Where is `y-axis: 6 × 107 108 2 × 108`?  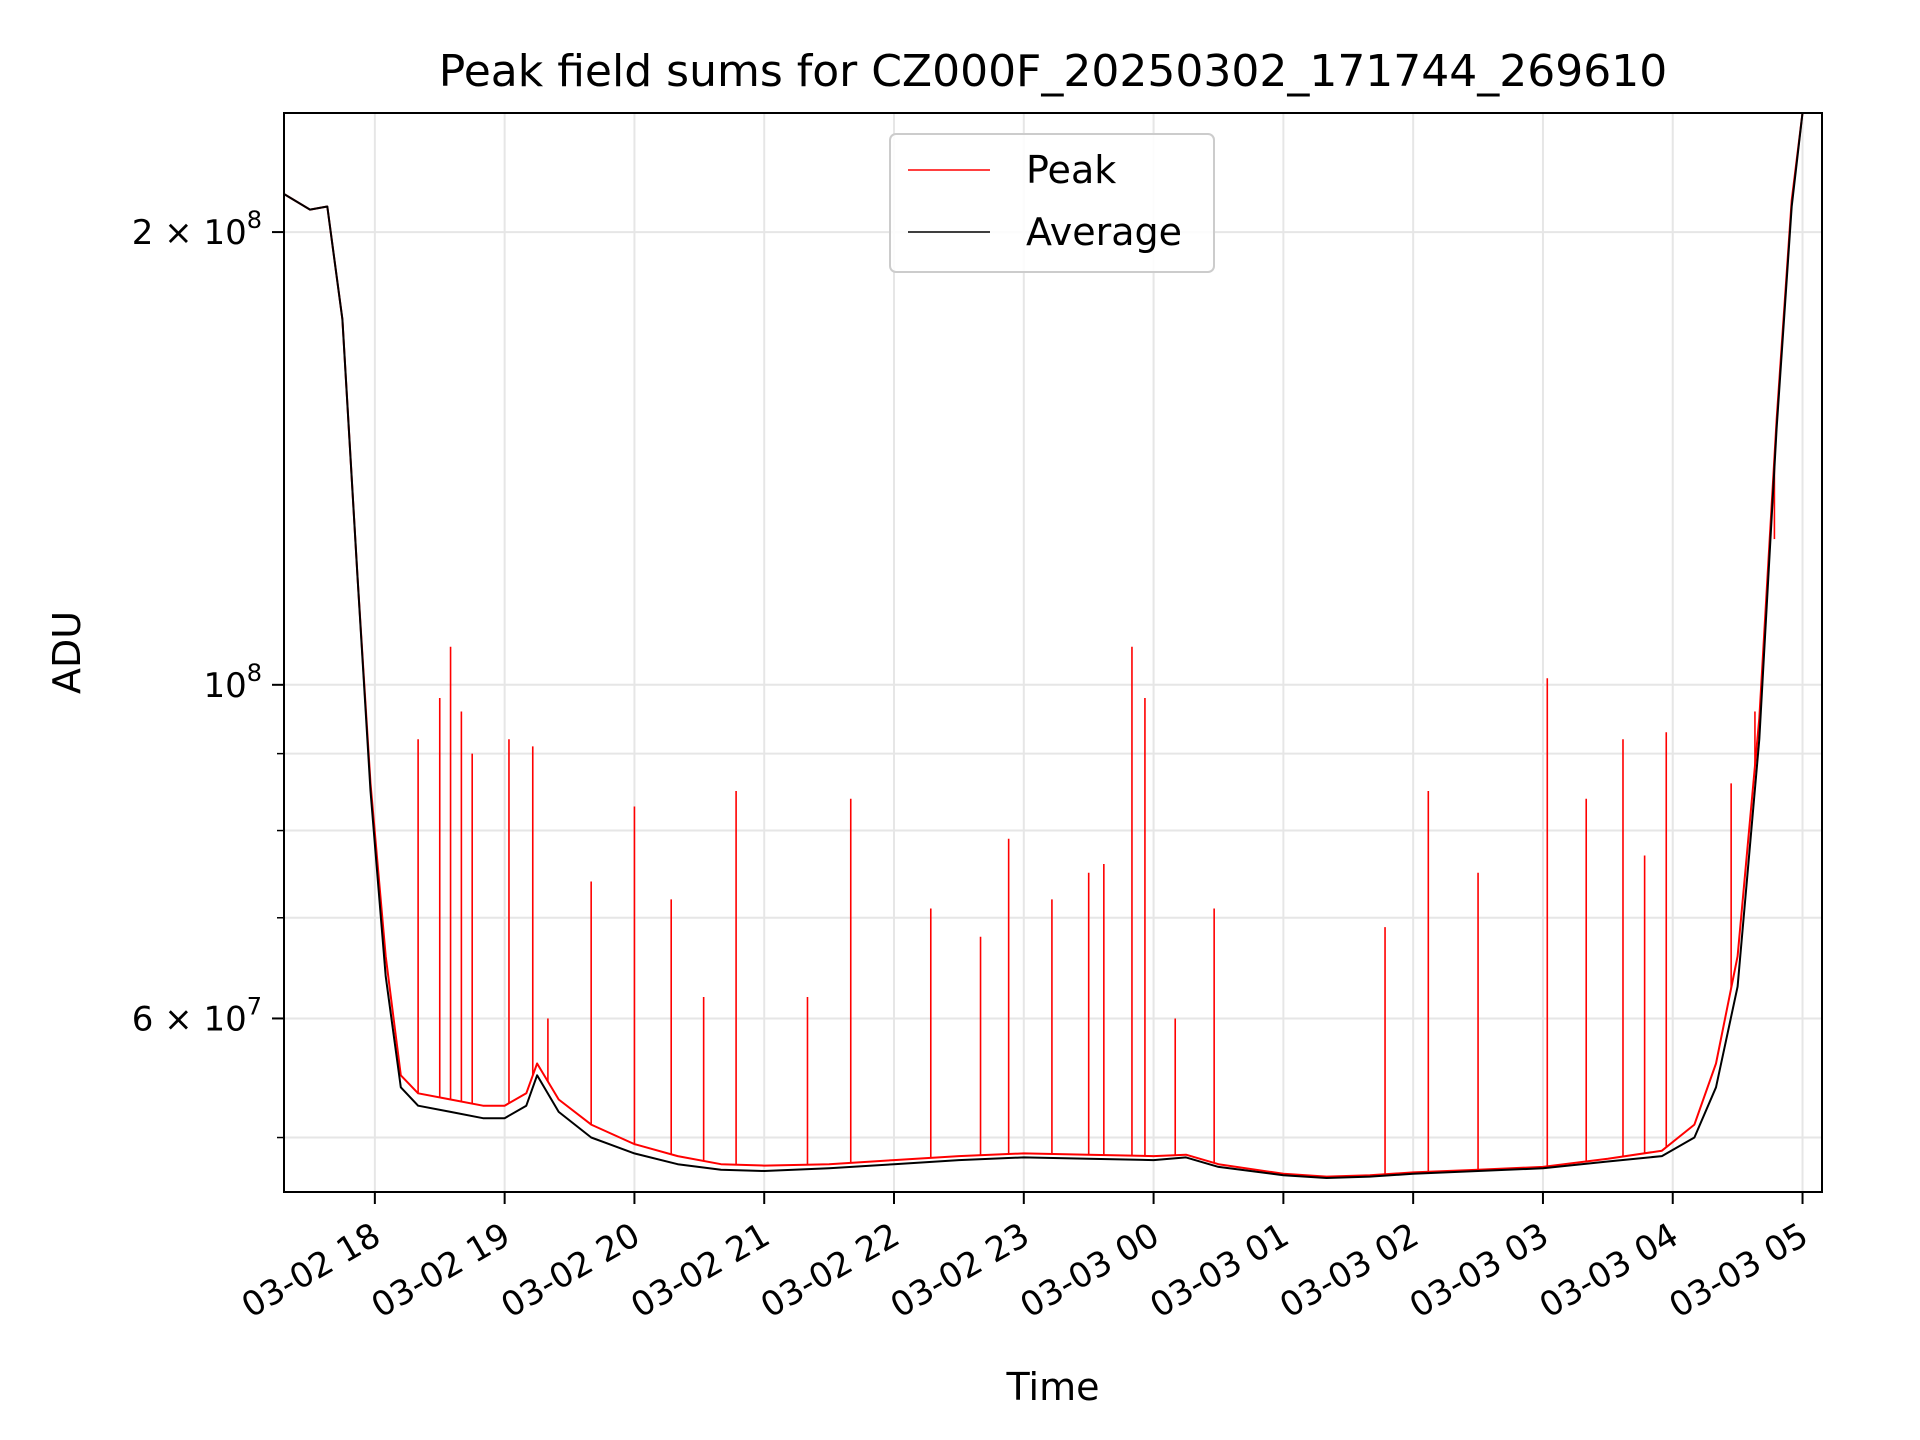
y-axis: 6 × 107 108 2 × 108 is located at coordinates (208, 672).